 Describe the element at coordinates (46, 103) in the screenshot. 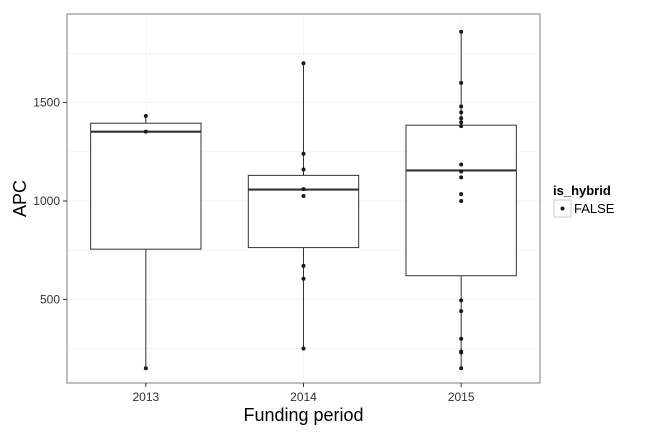

I see `y-tick-label: 1500` at that location.